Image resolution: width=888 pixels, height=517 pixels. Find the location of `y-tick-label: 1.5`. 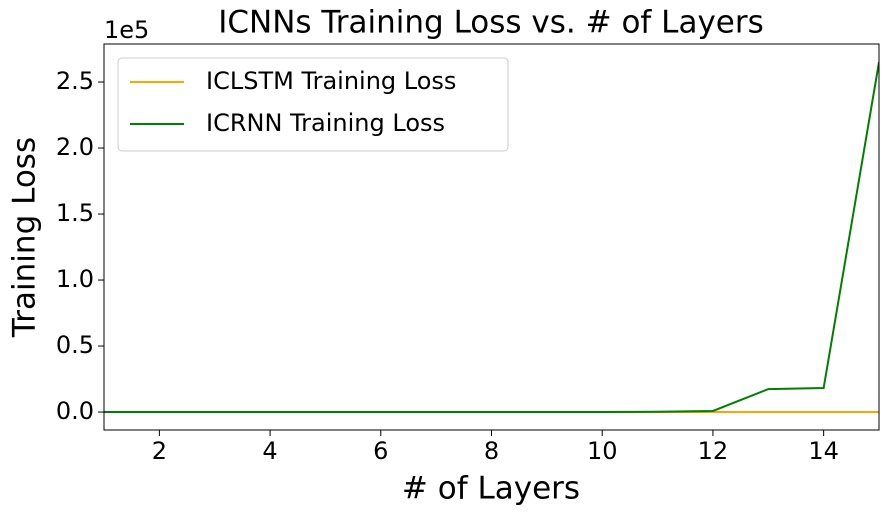

y-tick-label: 1.5 is located at coordinates (75, 213).